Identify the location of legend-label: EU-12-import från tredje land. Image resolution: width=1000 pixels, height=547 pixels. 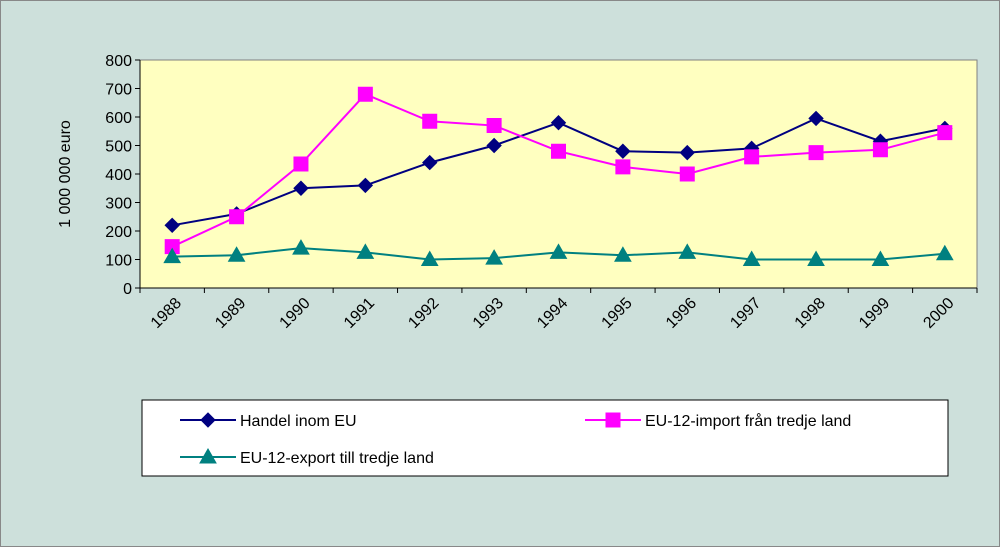
(748, 421).